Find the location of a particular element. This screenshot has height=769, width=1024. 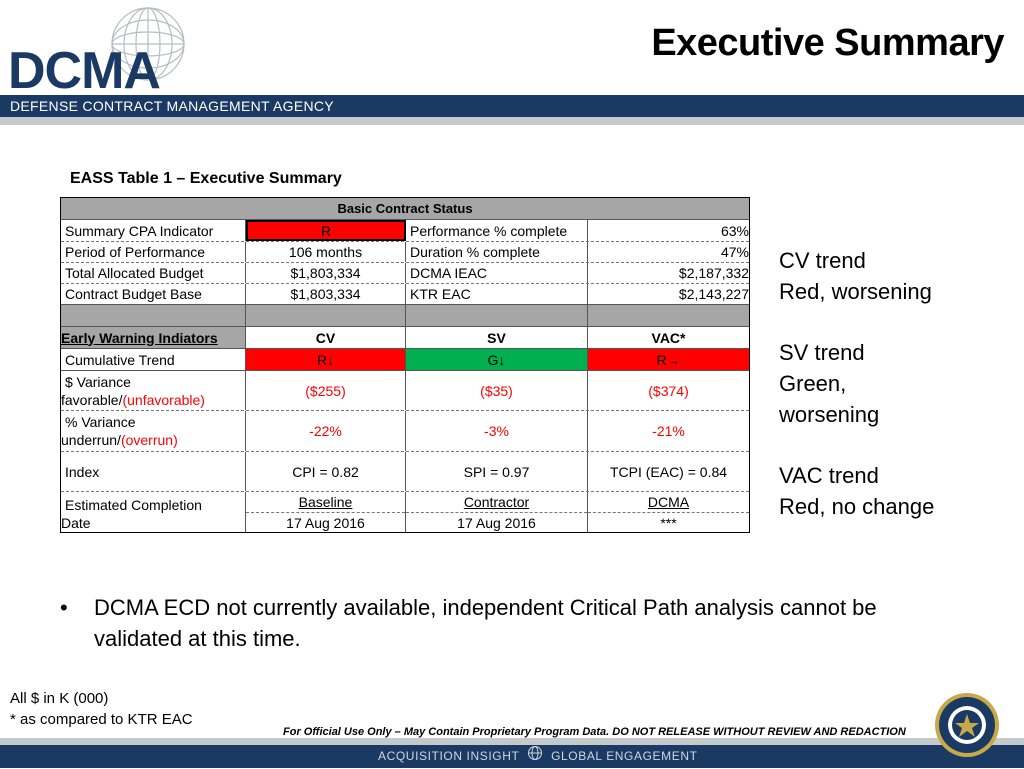

sv-note: SV trend Green, worsening is located at coordinates (856, 383).